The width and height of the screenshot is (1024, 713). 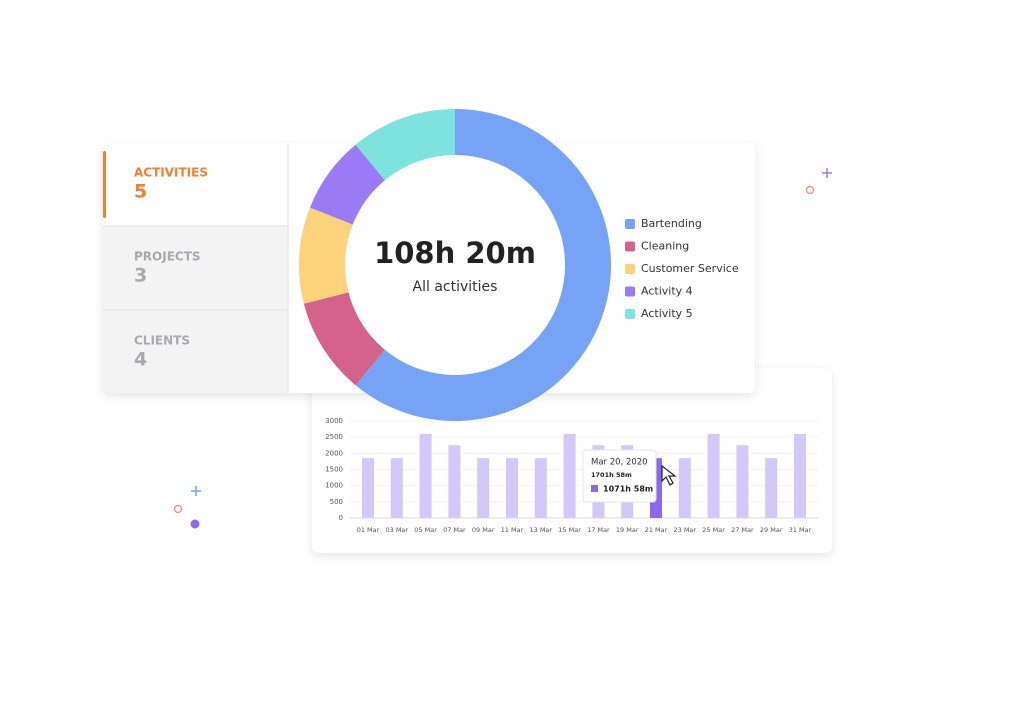 I want to click on x-tick-label: 15 Mar, so click(x=569, y=530).